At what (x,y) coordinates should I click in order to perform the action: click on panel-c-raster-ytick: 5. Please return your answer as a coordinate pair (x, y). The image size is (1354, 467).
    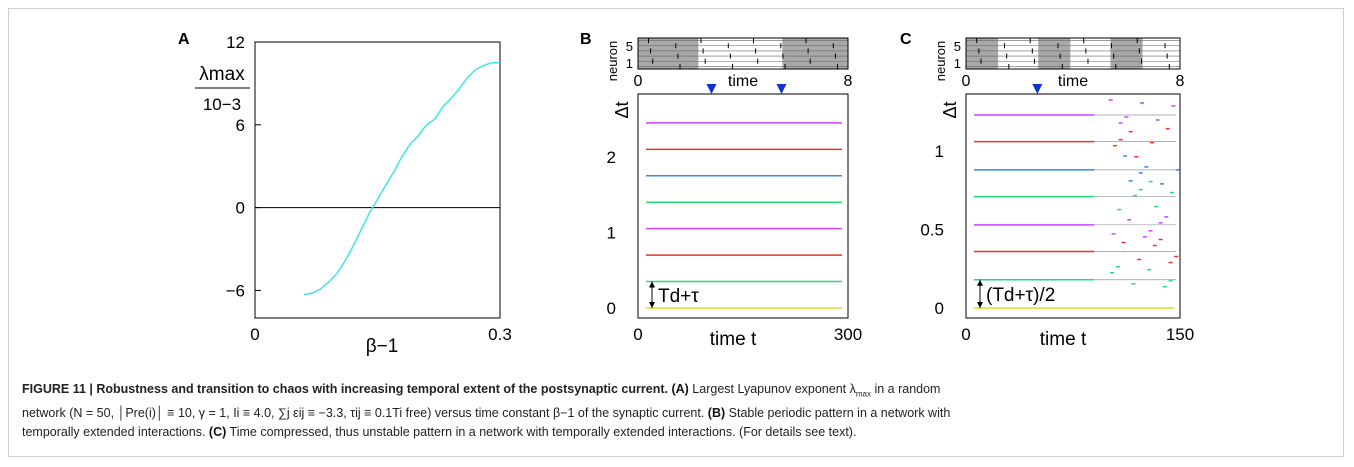
    Looking at the image, I should click on (957, 46).